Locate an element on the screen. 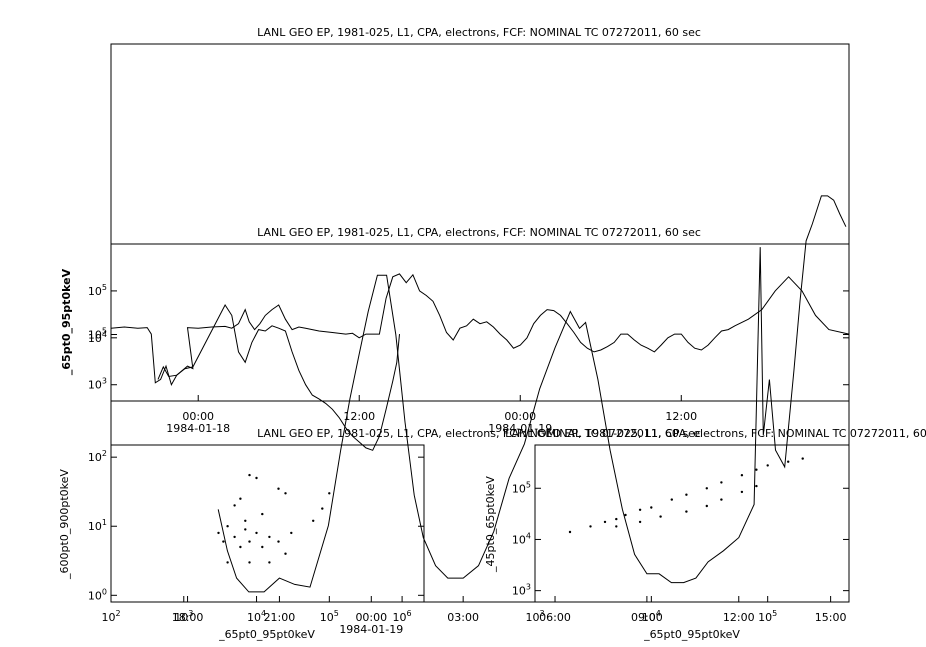 This screenshot has height=647, width=926. bottom-left-plot-frame is located at coordinates (267, 523).